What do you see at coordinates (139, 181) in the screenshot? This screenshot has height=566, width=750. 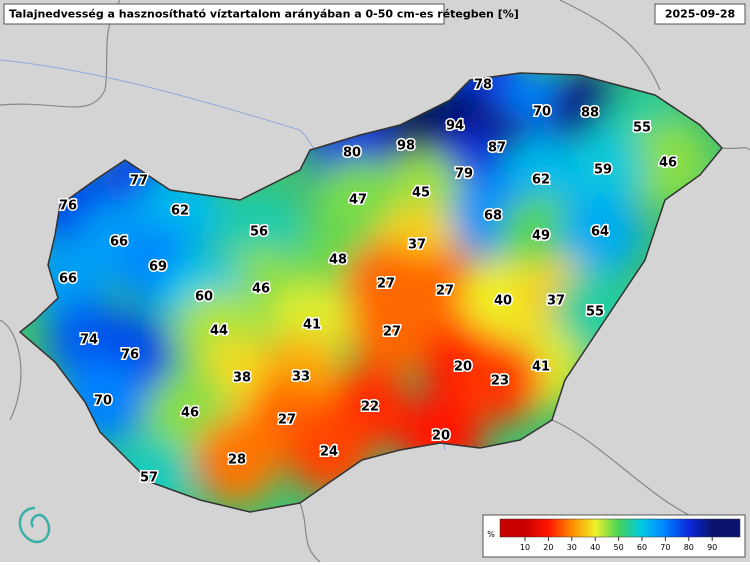 I see `station-value: 77` at bounding box center [139, 181].